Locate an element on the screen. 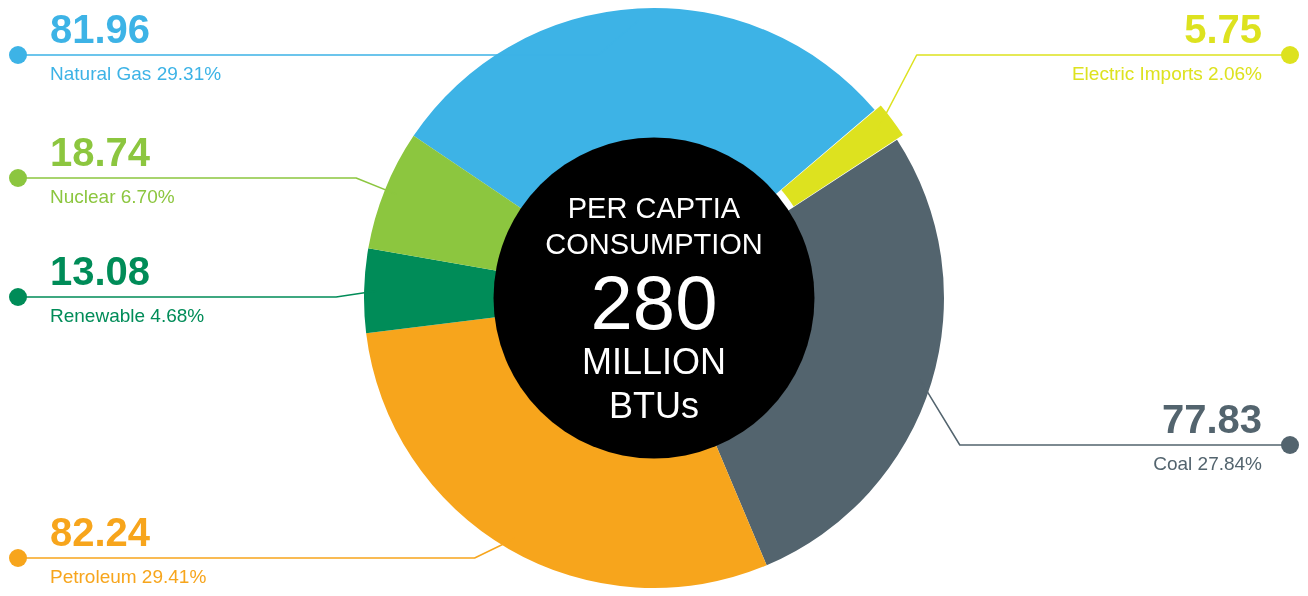  data-label: 77.83 is located at coordinates (1211, 419).